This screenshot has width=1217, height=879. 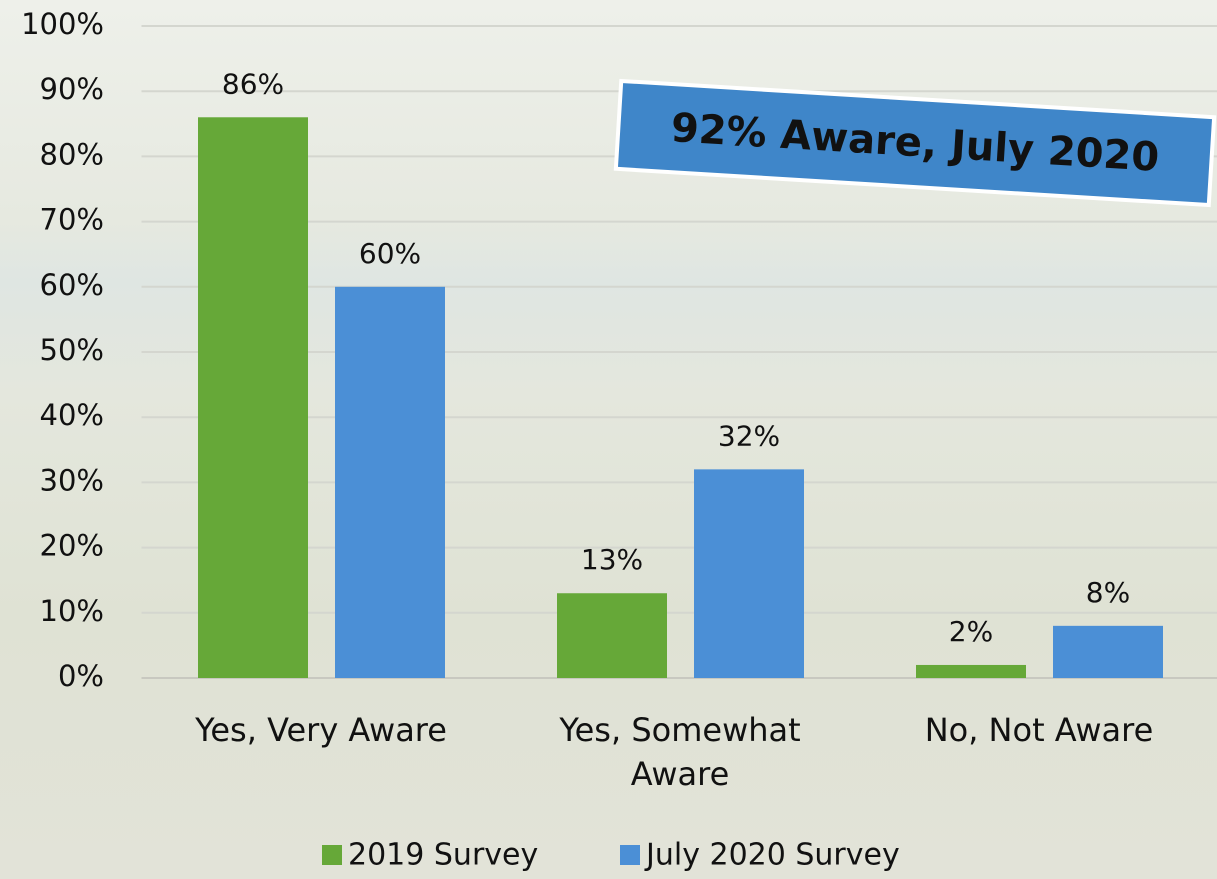 What do you see at coordinates (772, 855) in the screenshot?
I see `legend-label: July 2020 Survey` at bounding box center [772, 855].